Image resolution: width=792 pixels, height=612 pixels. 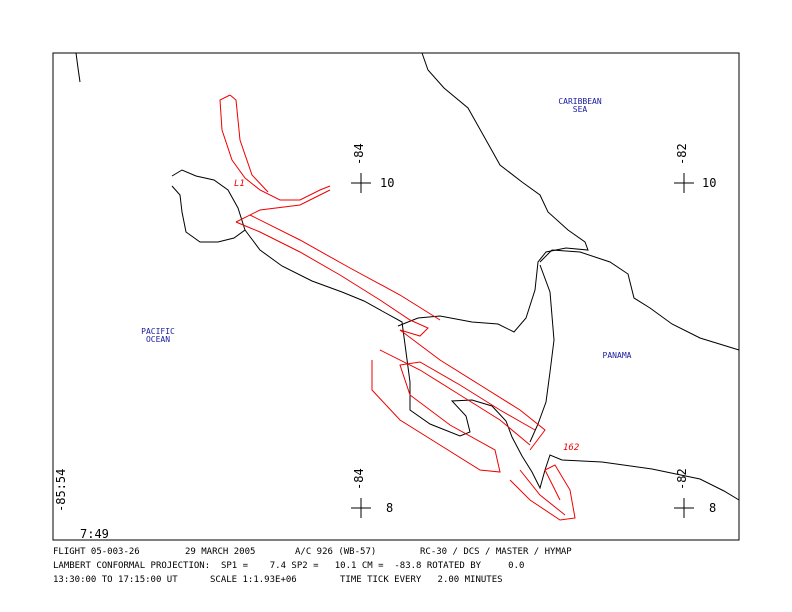 What do you see at coordinates (580, 101) in the screenshot?
I see `sea-label: CARIBBEAN` at bounding box center [580, 101].